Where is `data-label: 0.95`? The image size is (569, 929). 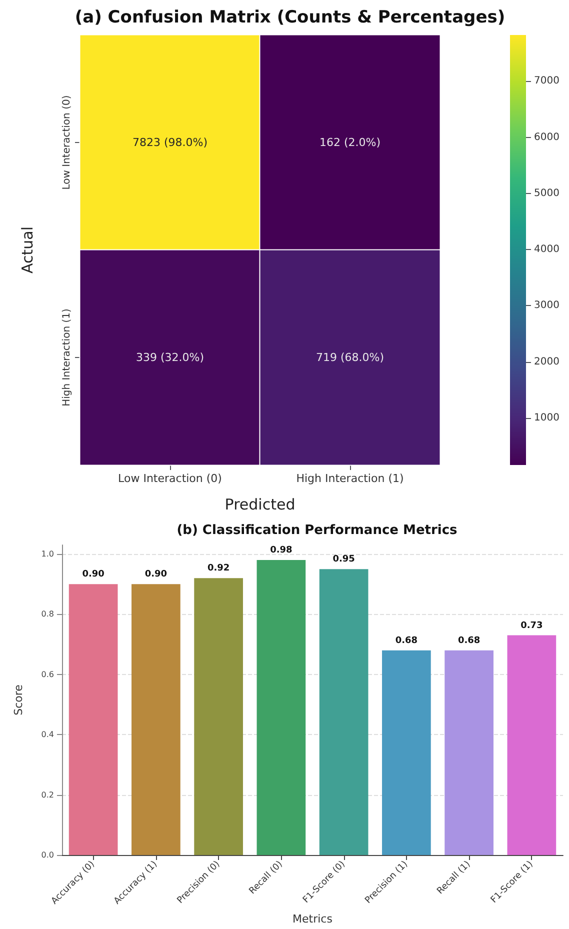
data-label: 0.95 is located at coordinates (343, 559).